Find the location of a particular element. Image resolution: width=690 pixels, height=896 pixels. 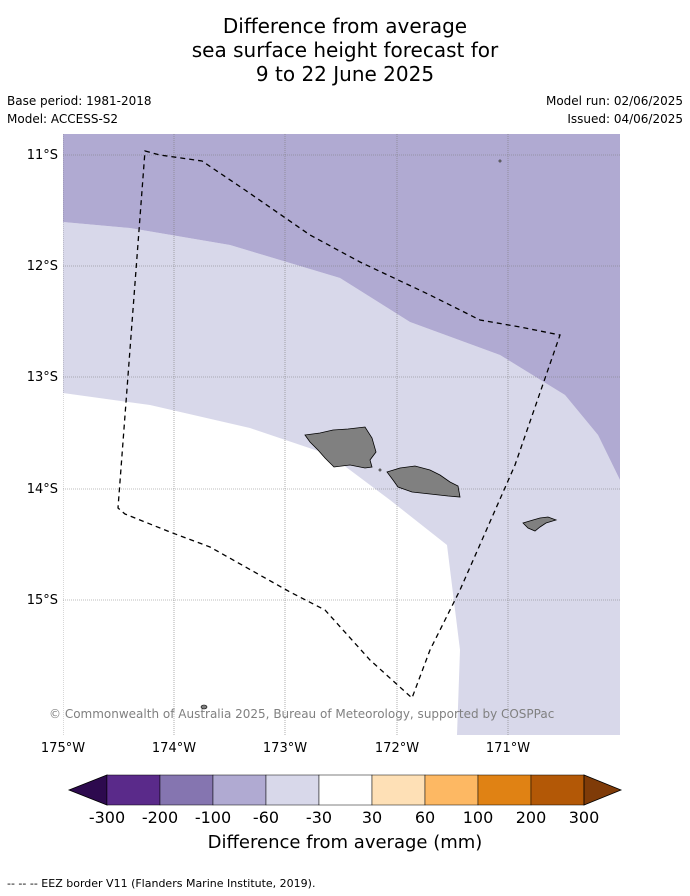

lat-label-15s: 15°S is located at coordinates (42, 600).